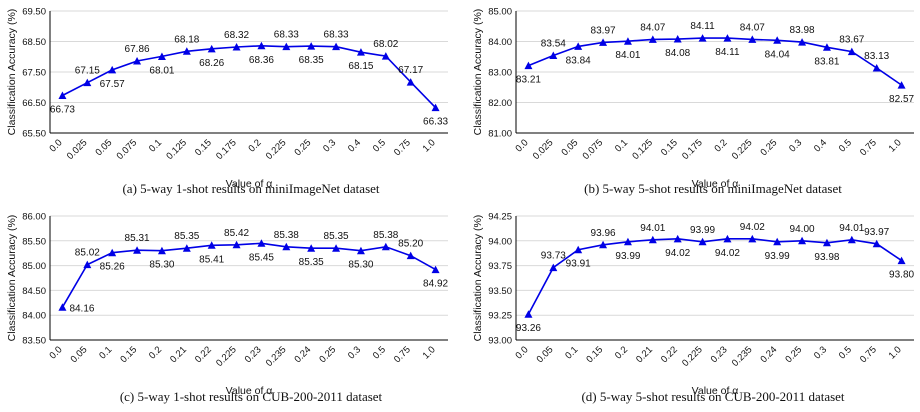  What do you see at coordinates (500, 266) in the screenshot?
I see `y-tick-label: 93.75` at bounding box center [500, 266].